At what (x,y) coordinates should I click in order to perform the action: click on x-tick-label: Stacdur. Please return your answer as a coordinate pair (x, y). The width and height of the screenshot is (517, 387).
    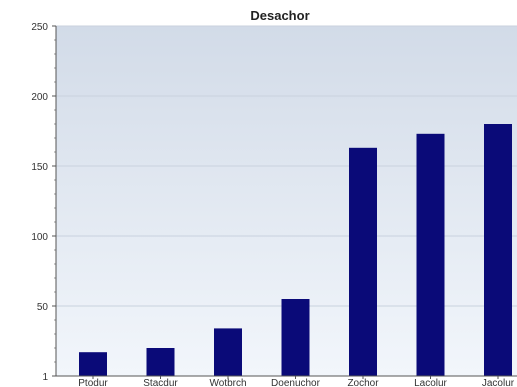
    Looking at the image, I should click on (160, 382).